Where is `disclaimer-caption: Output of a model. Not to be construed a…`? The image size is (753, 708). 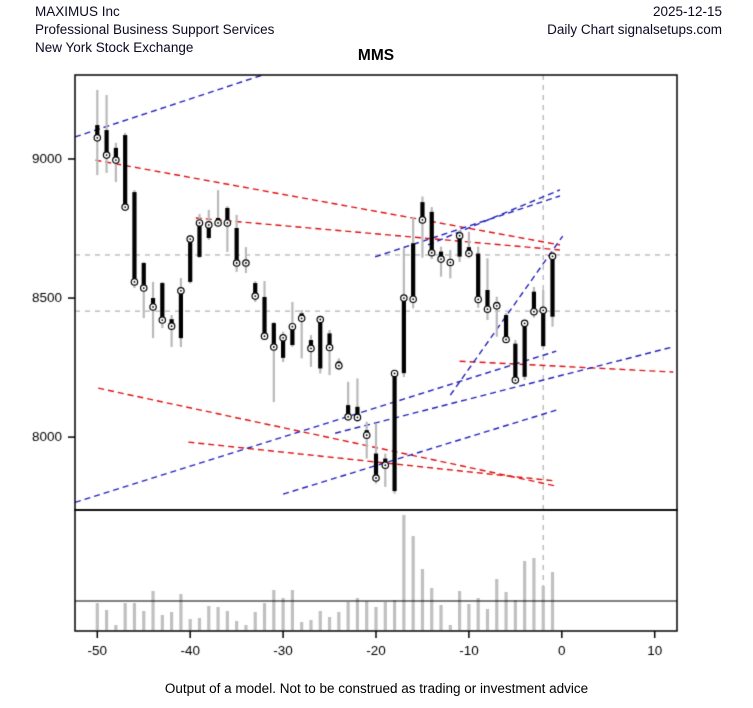 disclaimer-caption: Output of a model. Not to be construed a… is located at coordinates (376, 688).